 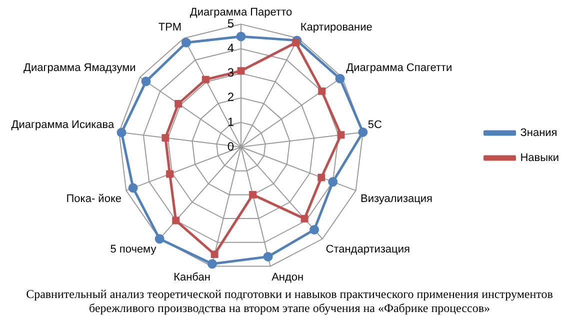 I want to click on spoke-label: Картирование, so click(x=336, y=27).